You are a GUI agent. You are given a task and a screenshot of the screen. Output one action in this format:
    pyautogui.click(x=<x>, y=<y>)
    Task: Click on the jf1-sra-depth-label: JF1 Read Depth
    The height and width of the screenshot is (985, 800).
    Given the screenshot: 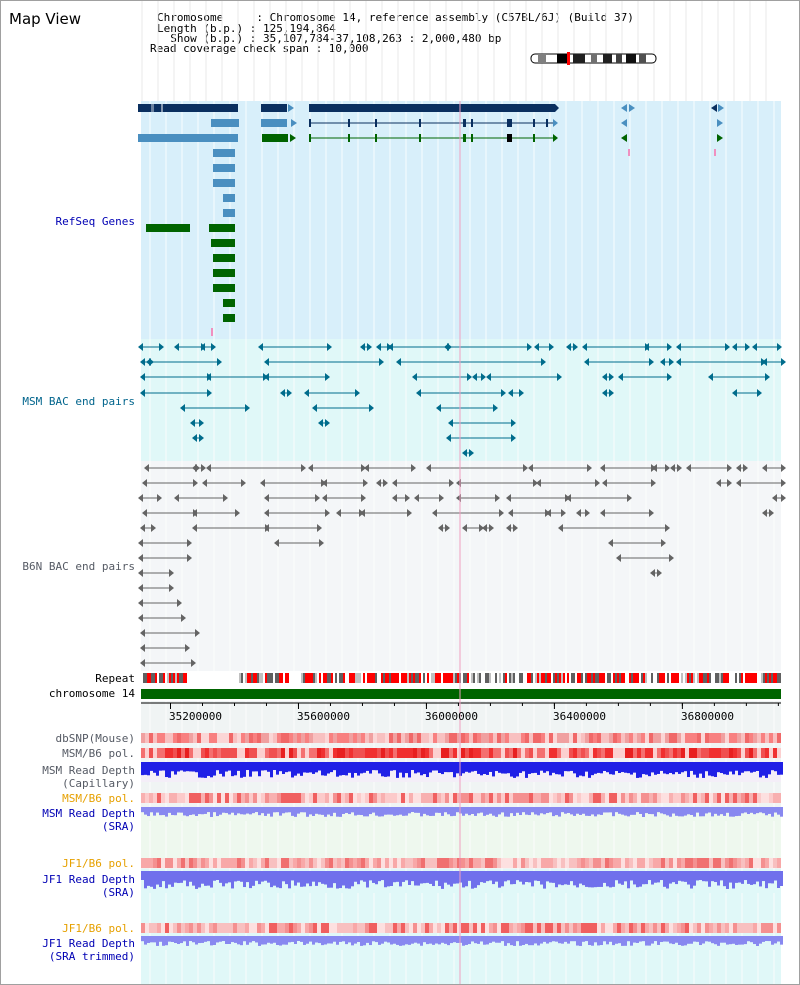 What is the action you would take?
    pyautogui.click(x=88, y=879)
    